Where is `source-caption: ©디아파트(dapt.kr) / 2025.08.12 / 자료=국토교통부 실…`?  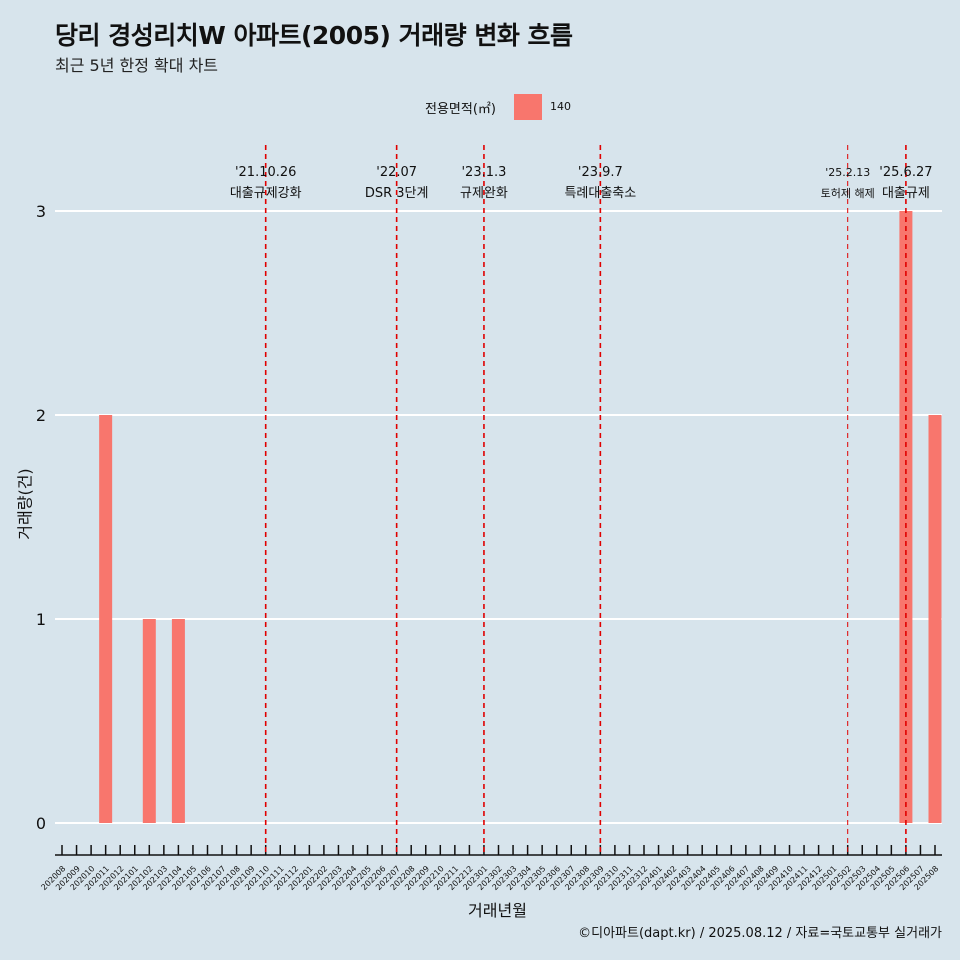 source-caption: ©디아파트(dapt.kr) / 2025.08.12 / 자료=국토교통부 실… is located at coordinates (760, 933).